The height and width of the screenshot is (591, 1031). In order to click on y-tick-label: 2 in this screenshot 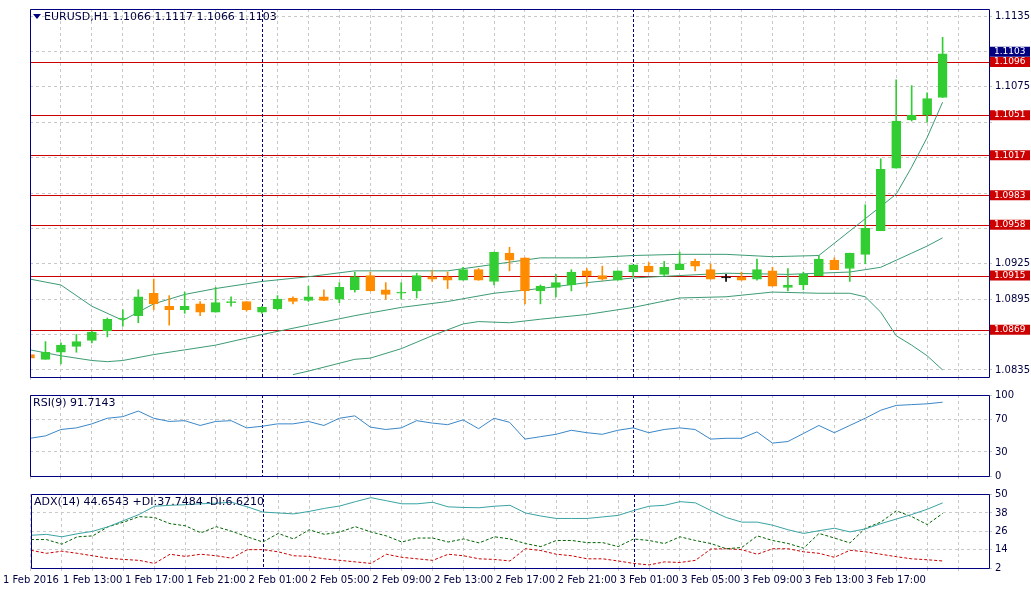, I will do `click(998, 567)`.